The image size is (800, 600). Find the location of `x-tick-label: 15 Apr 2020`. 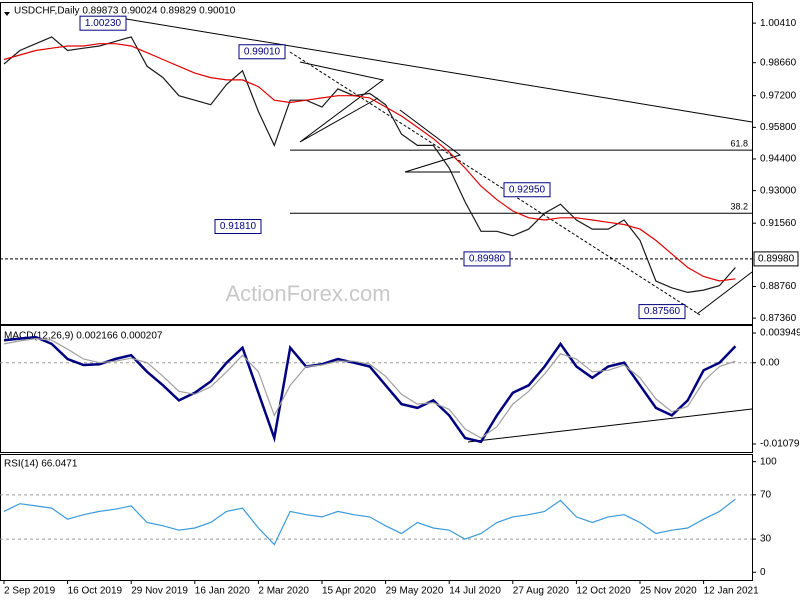

x-tick-label: 15 Apr 2020 is located at coordinates (349, 591).